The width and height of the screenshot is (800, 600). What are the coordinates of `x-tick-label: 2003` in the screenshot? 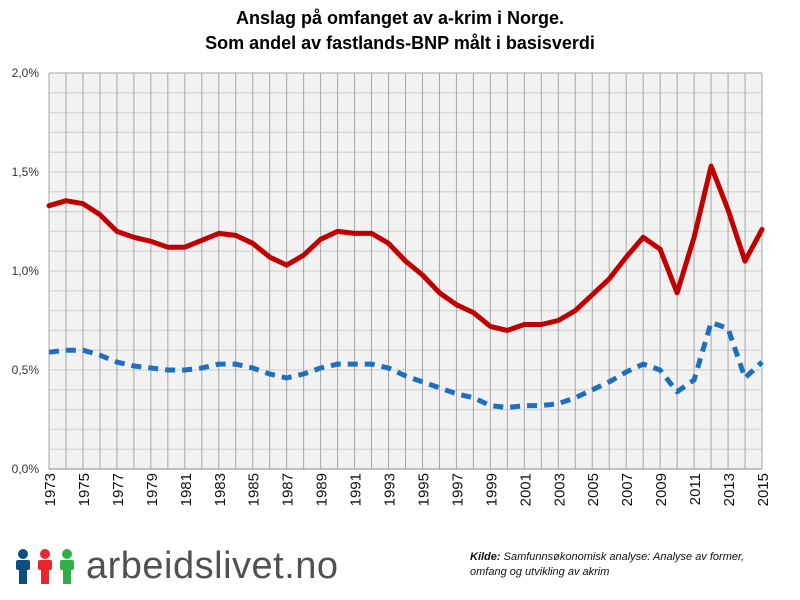 It's located at (559, 489).